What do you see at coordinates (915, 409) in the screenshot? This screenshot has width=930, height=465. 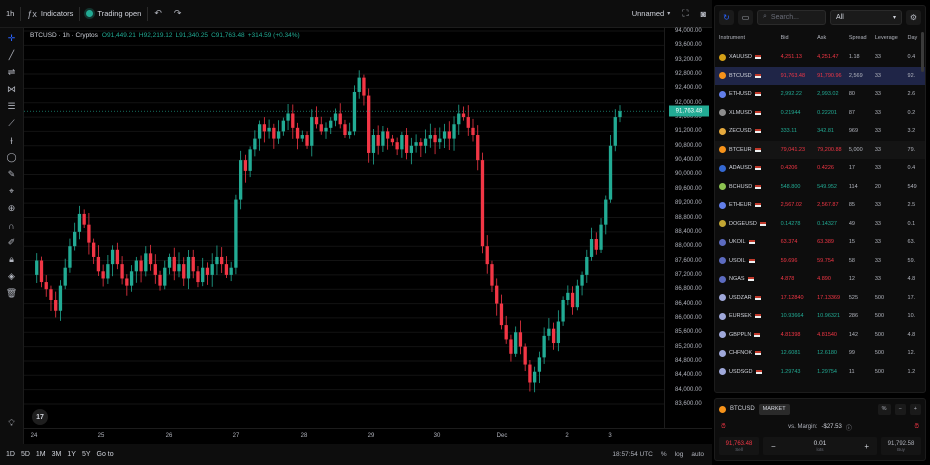 I see `plus-tab: +` at bounding box center [915, 409].